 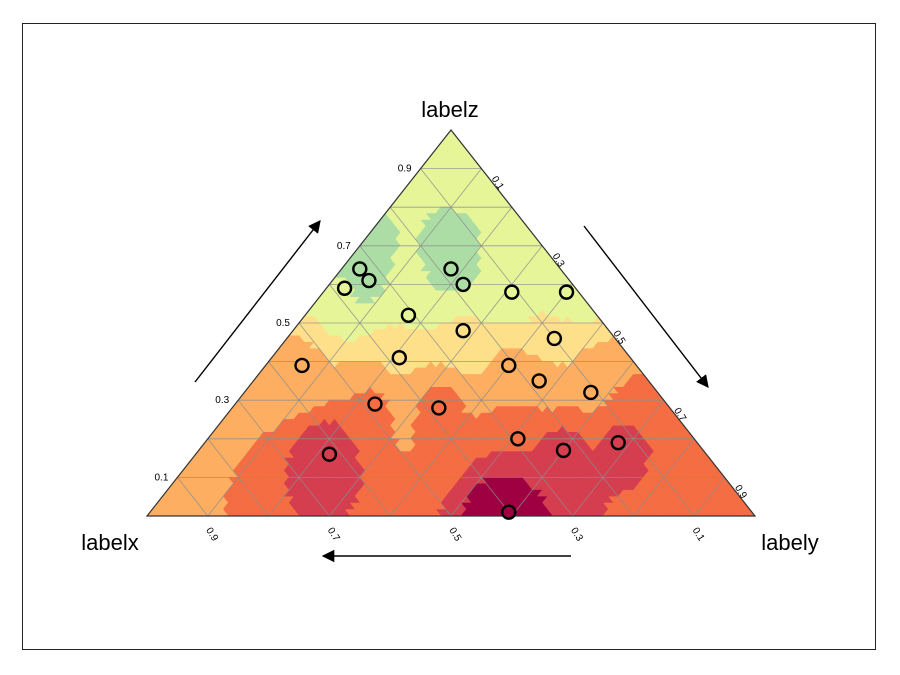 What do you see at coordinates (405, 169) in the screenshot?
I see `tick-label-z: 0.9` at bounding box center [405, 169].